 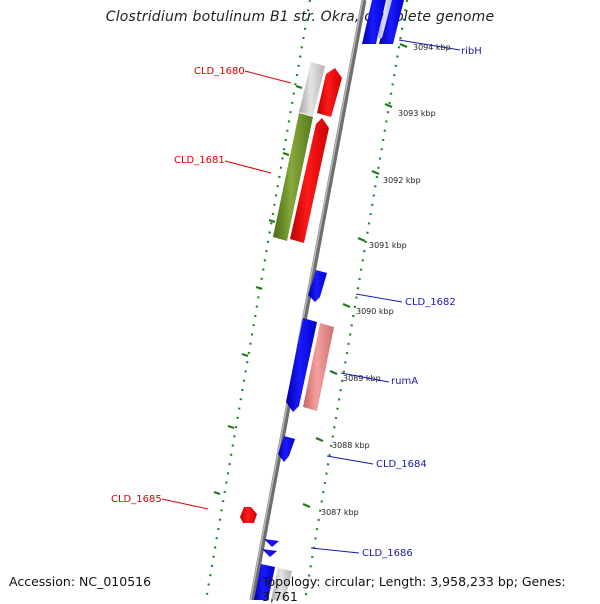 I want to click on tick-label: 3092 kbp, so click(x=402, y=180).